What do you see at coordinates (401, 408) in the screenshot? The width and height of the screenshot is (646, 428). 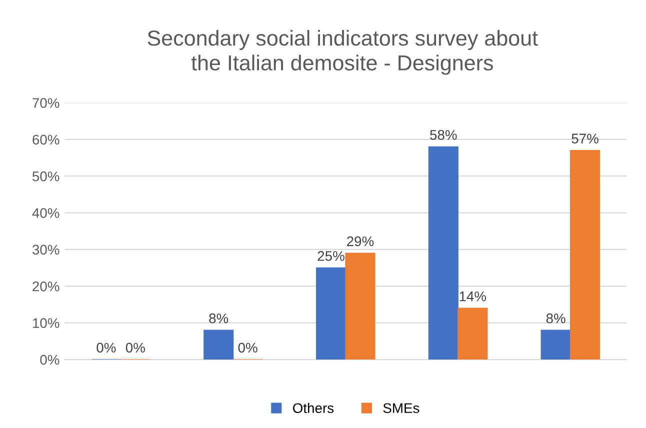 I see `legend-label: SMEs` at bounding box center [401, 408].